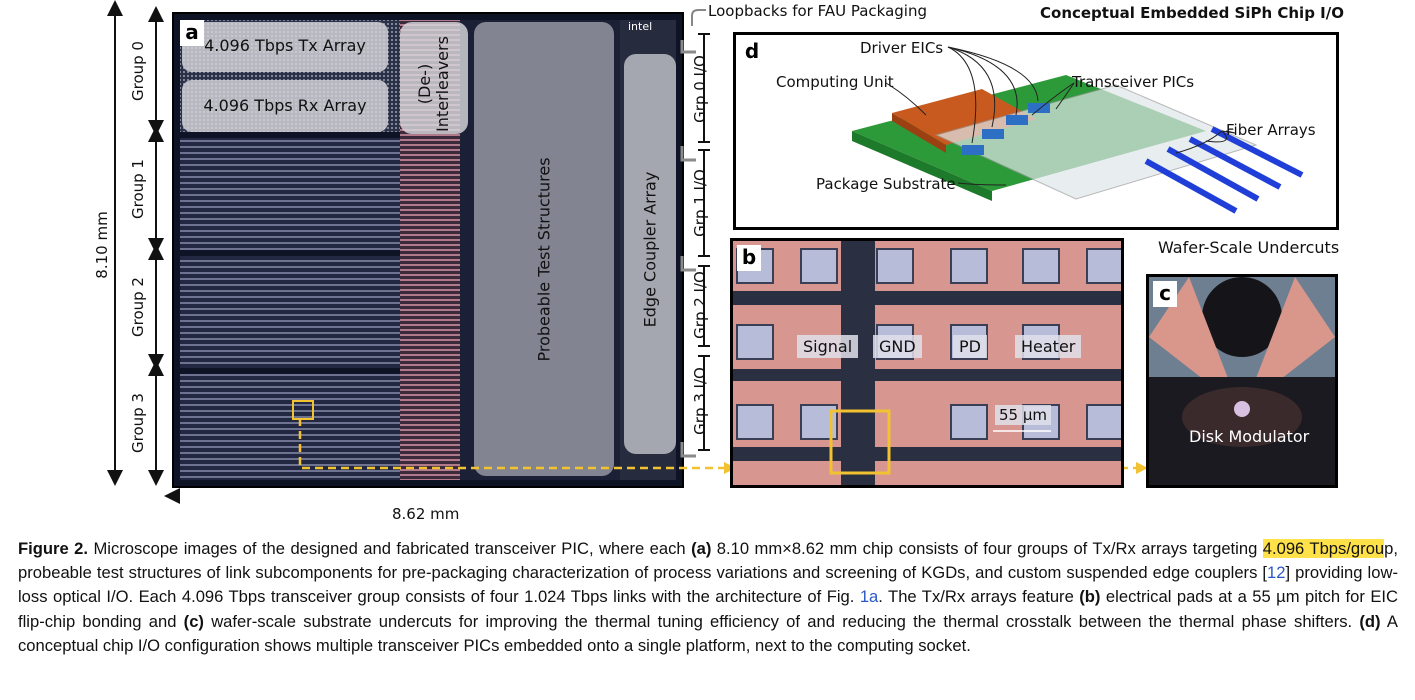  I want to click on gnd-pad-label: GND, so click(897, 346).